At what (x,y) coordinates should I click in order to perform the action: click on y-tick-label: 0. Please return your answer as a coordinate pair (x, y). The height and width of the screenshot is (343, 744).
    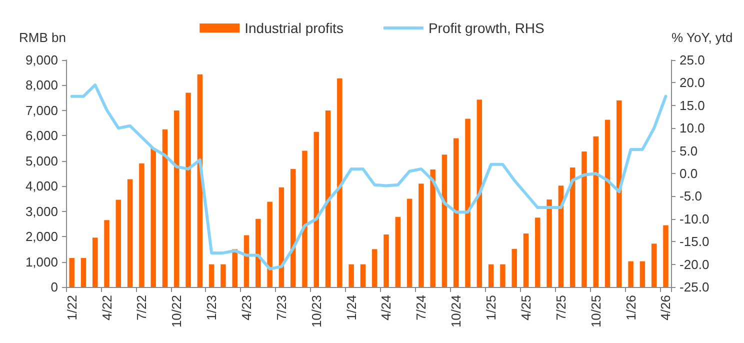
    Looking at the image, I should click on (54, 287).